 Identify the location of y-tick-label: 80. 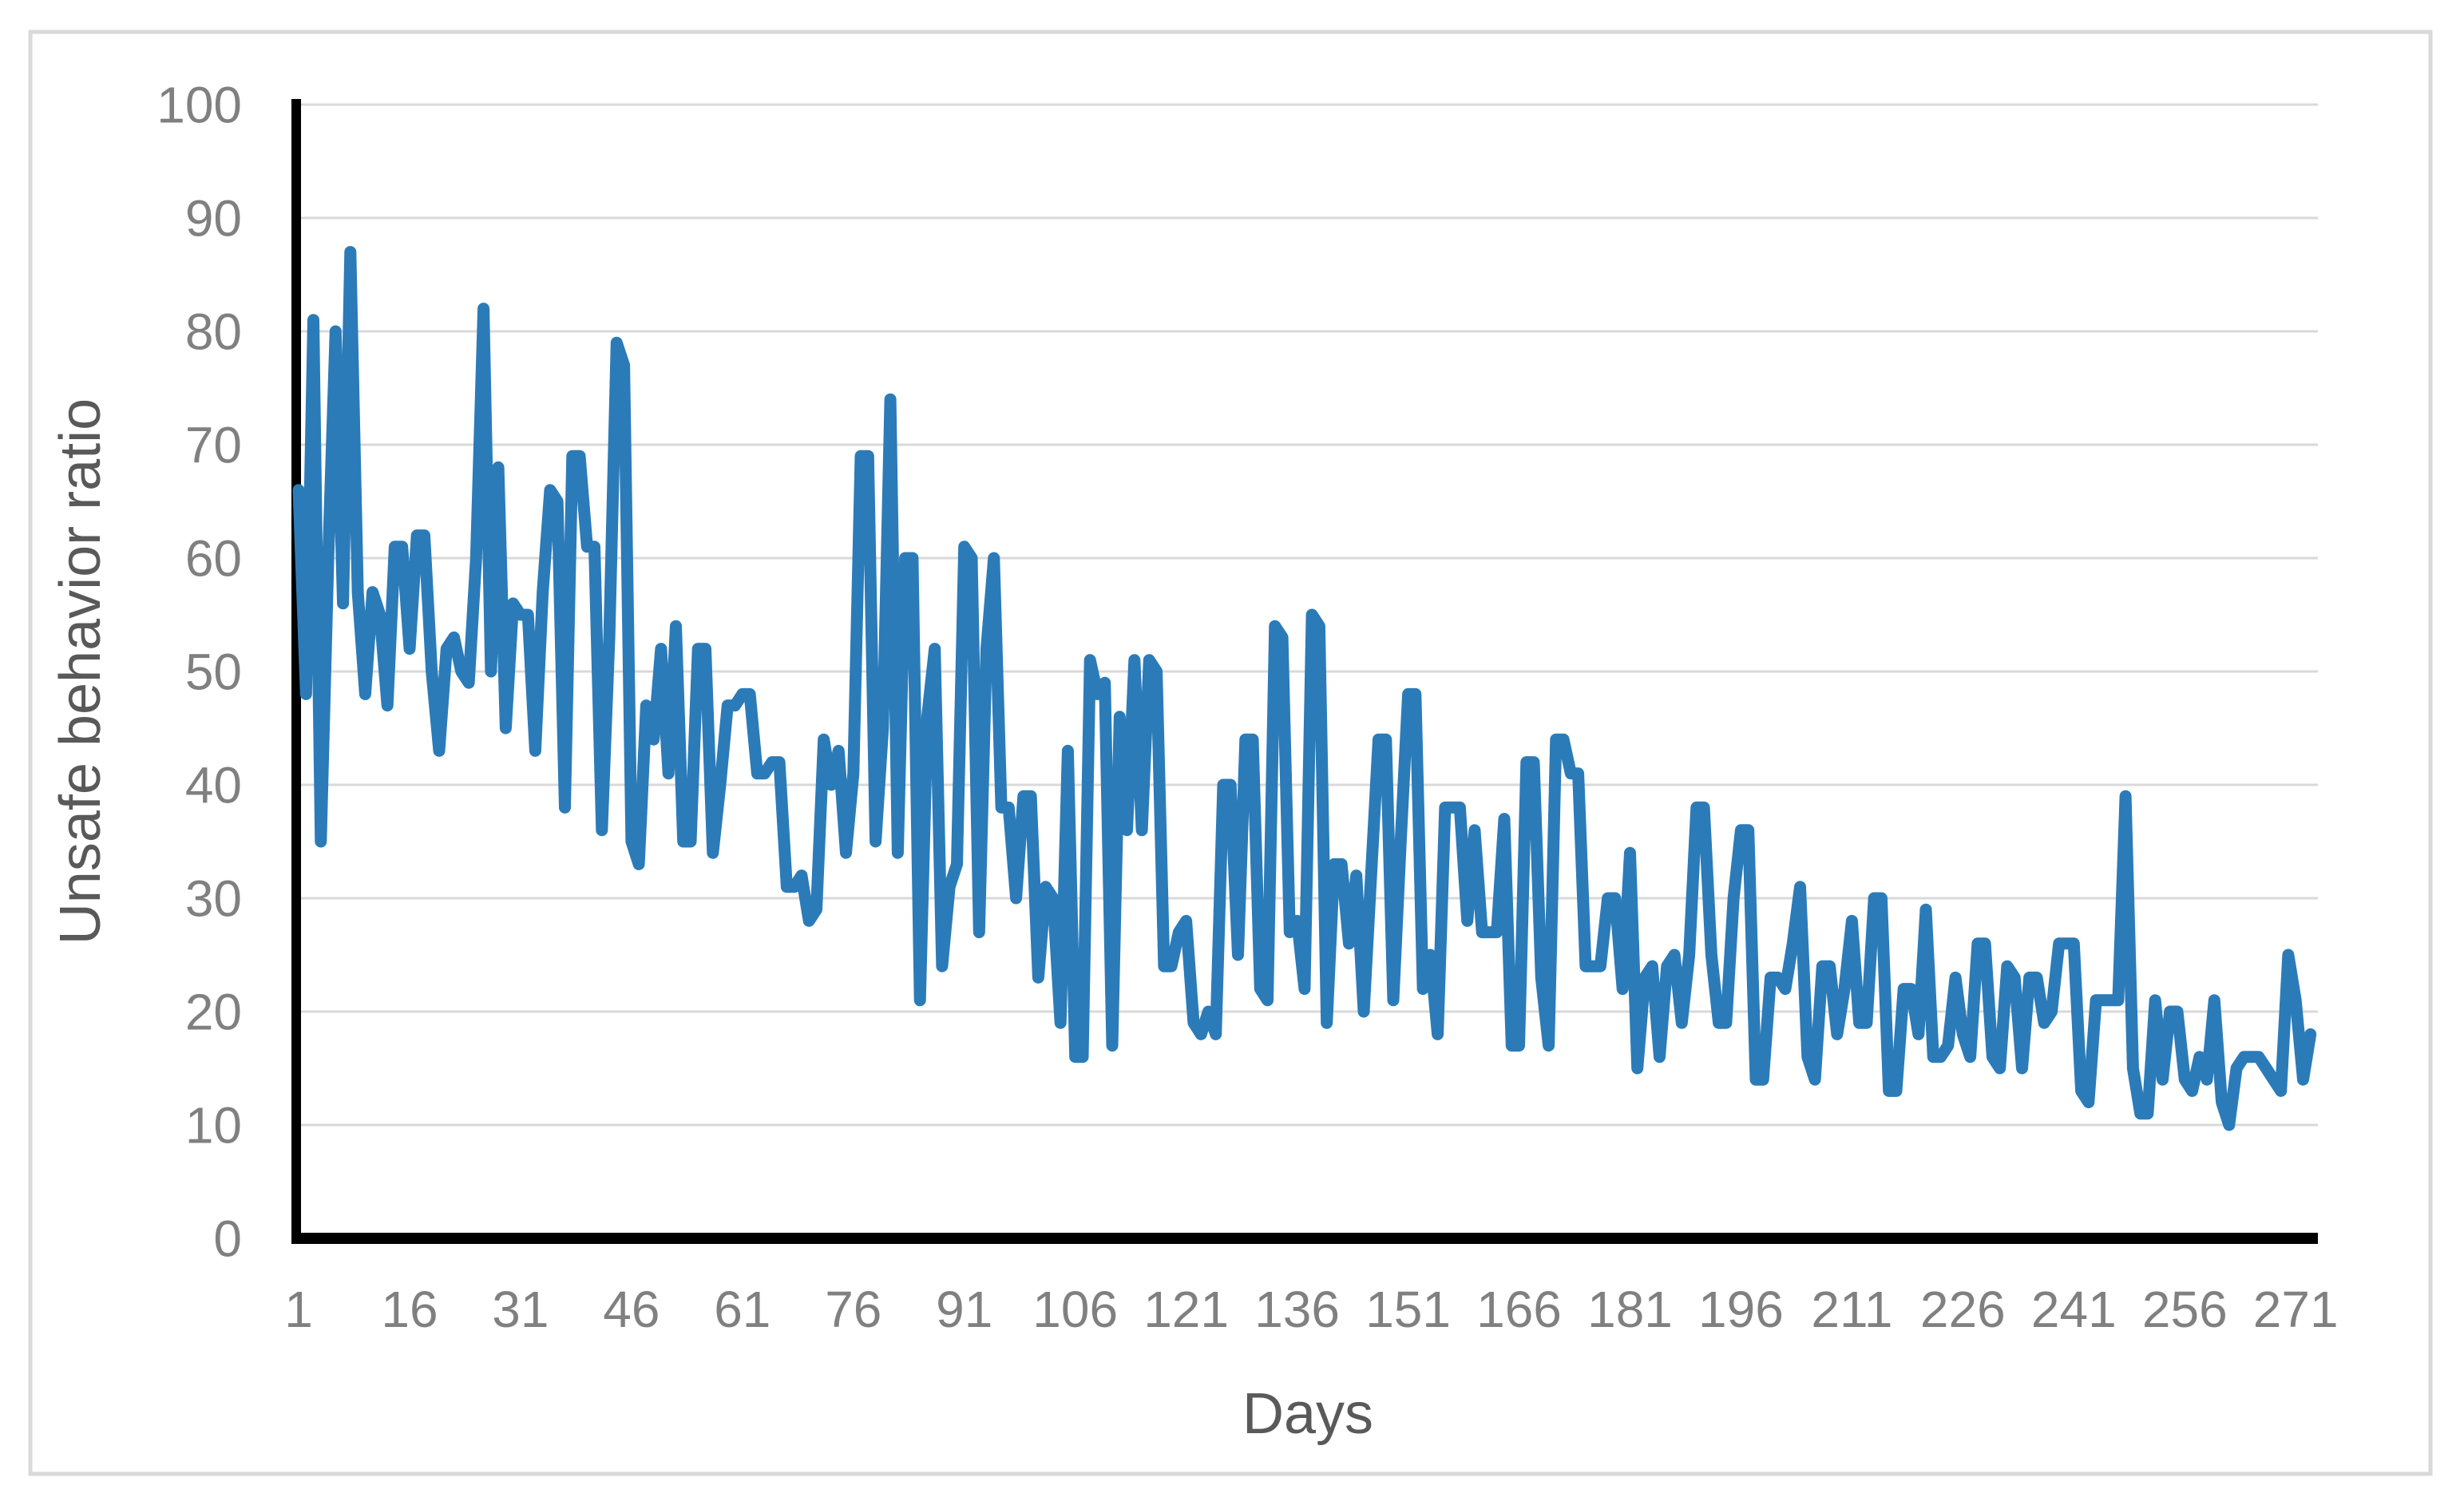
(213, 332).